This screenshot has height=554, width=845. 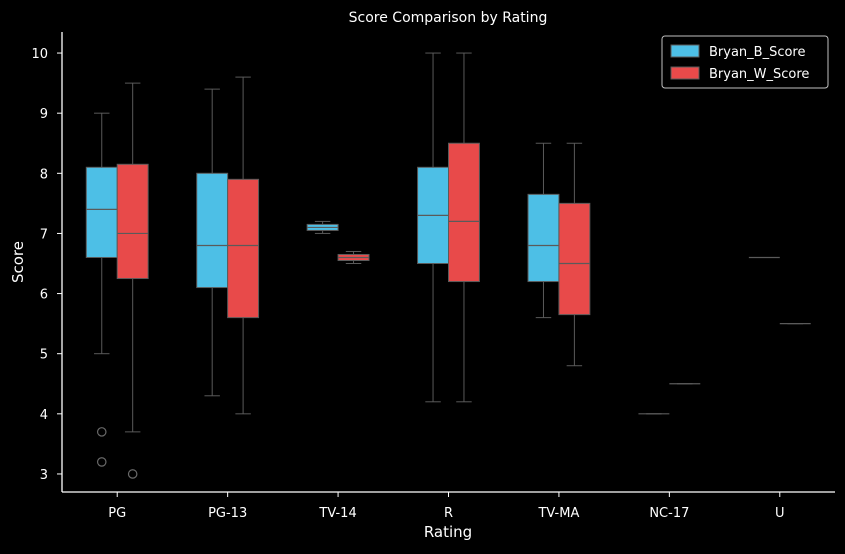 What do you see at coordinates (44, 355) in the screenshot?
I see `y-tick-label: 5` at bounding box center [44, 355].